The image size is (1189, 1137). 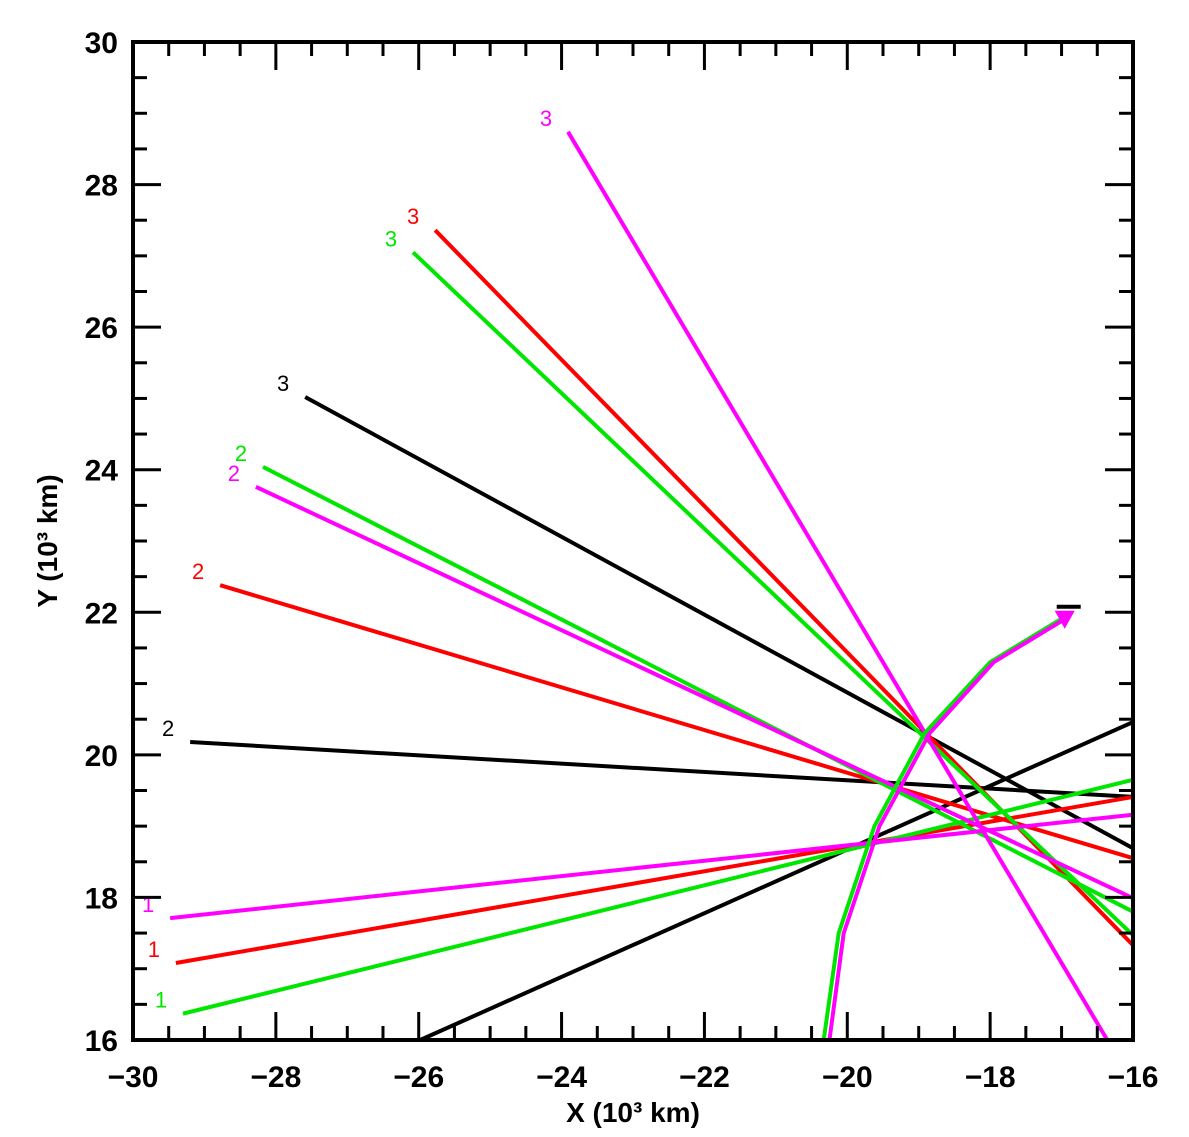 I want to click on series-label-magenta-1: 1, so click(x=148, y=904).